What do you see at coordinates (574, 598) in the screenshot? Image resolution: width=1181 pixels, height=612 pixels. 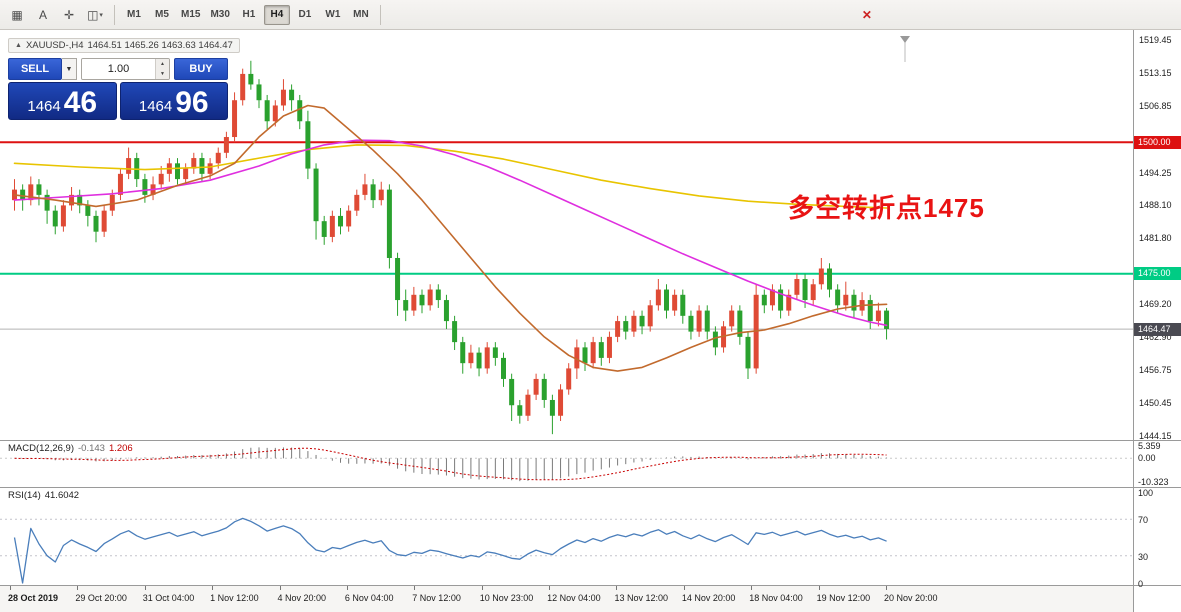 I see `time-label: 12 Nov 04:00` at bounding box center [574, 598].